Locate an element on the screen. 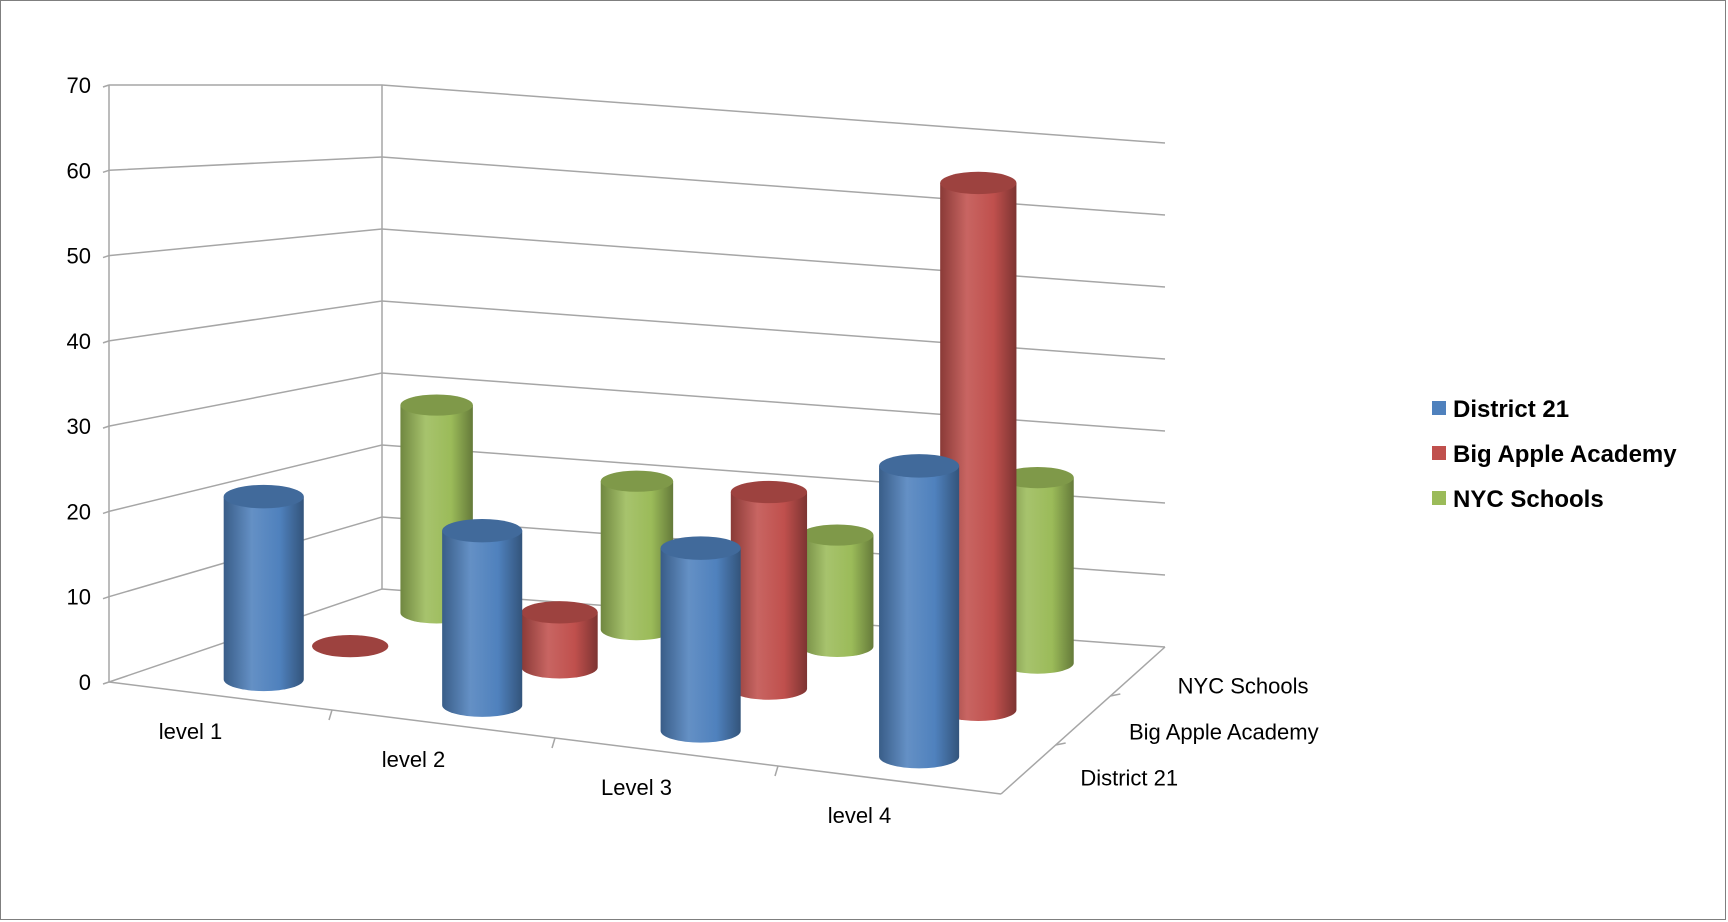 The height and width of the screenshot is (922, 1728). y-tick-label: 0 is located at coordinates (85, 682).